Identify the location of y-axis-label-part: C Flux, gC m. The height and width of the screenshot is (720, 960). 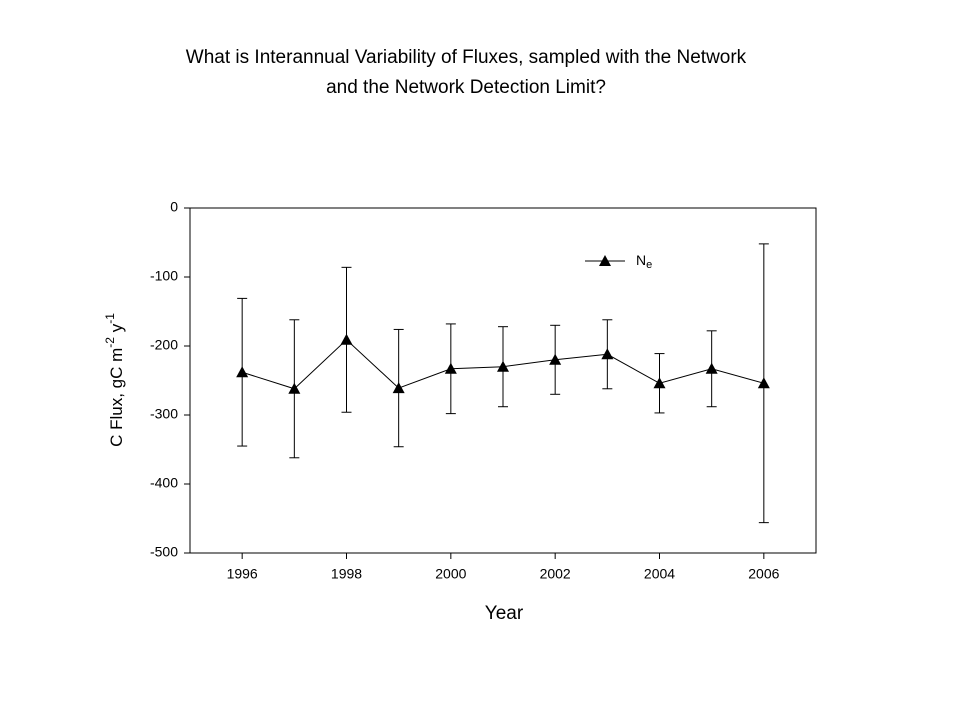
(116, 397).